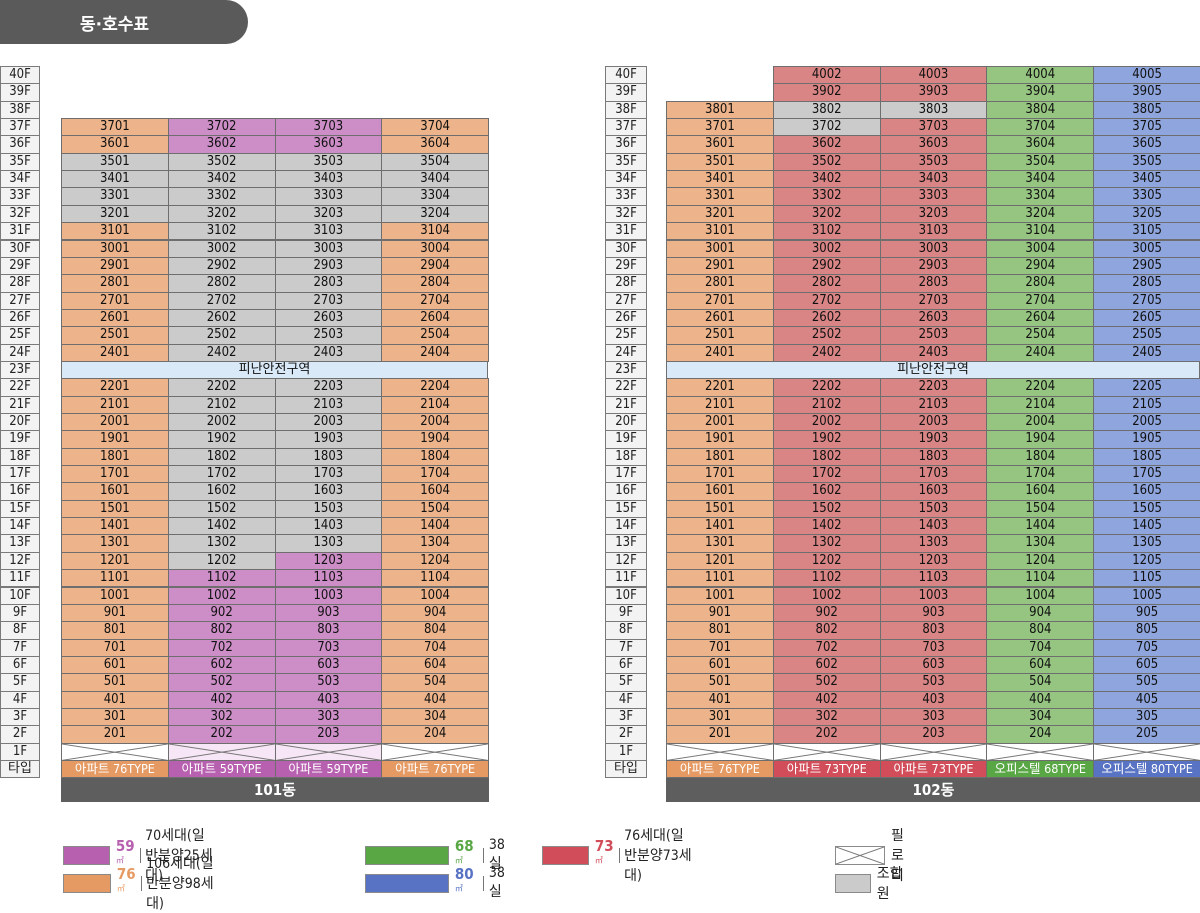 Image resolution: width=1200 pixels, height=913 pixels. What do you see at coordinates (222, 318) in the screenshot?
I see `unit-cell: 2602` at bounding box center [222, 318].